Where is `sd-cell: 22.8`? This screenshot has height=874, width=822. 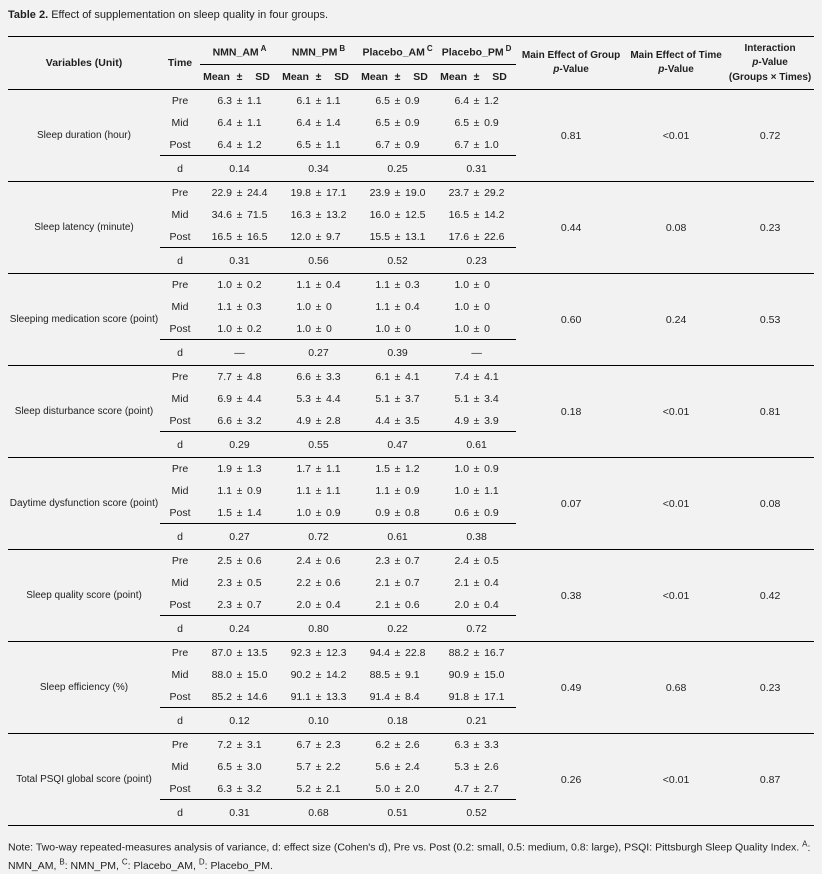
sd-cell: 22.8 is located at coordinates (415, 653).